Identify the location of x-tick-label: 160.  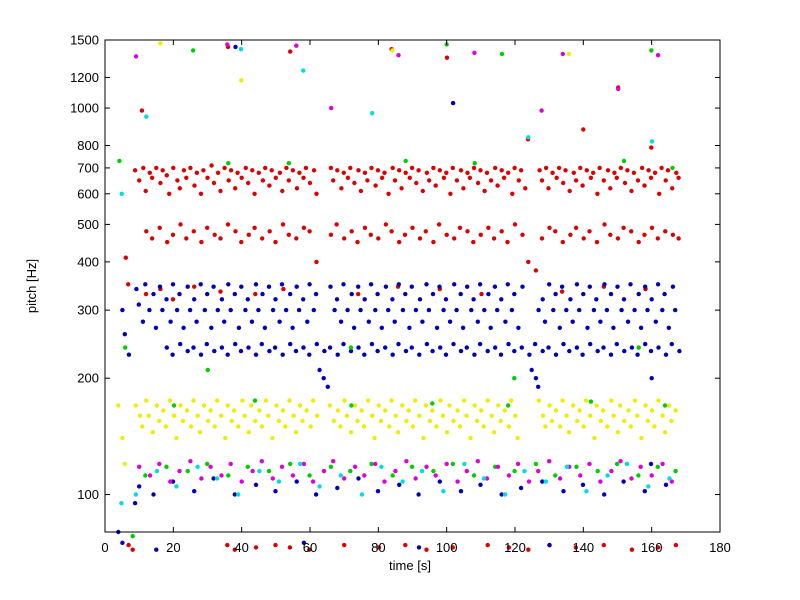
(652, 547).